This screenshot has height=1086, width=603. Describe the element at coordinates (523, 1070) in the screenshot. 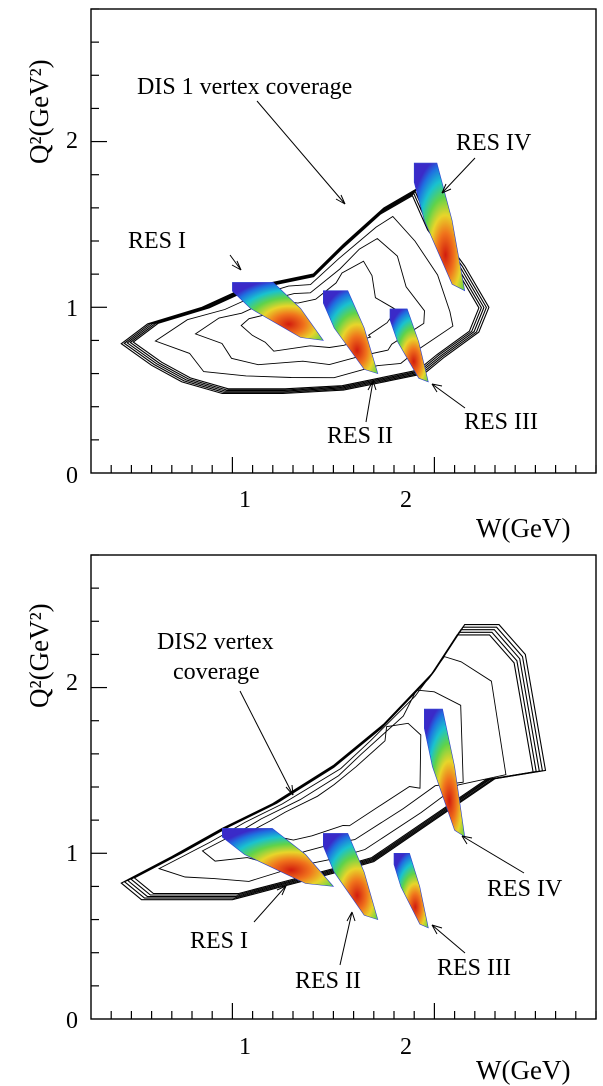

I see `bottom-x-axis-title: W(GeV)` at that location.